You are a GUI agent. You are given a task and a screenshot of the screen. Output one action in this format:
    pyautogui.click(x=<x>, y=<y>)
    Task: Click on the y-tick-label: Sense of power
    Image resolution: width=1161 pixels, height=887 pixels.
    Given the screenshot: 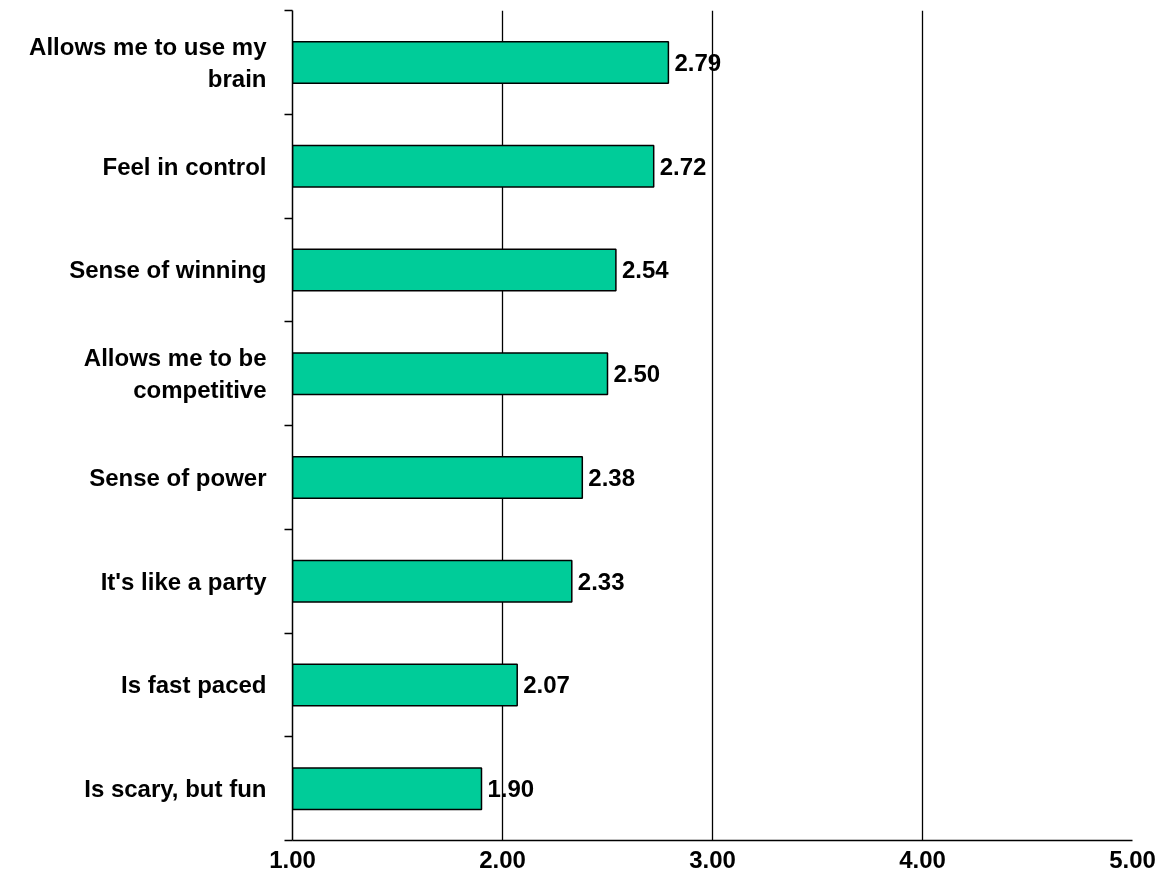 What is the action you would take?
    pyautogui.click(x=178, y=477)
    